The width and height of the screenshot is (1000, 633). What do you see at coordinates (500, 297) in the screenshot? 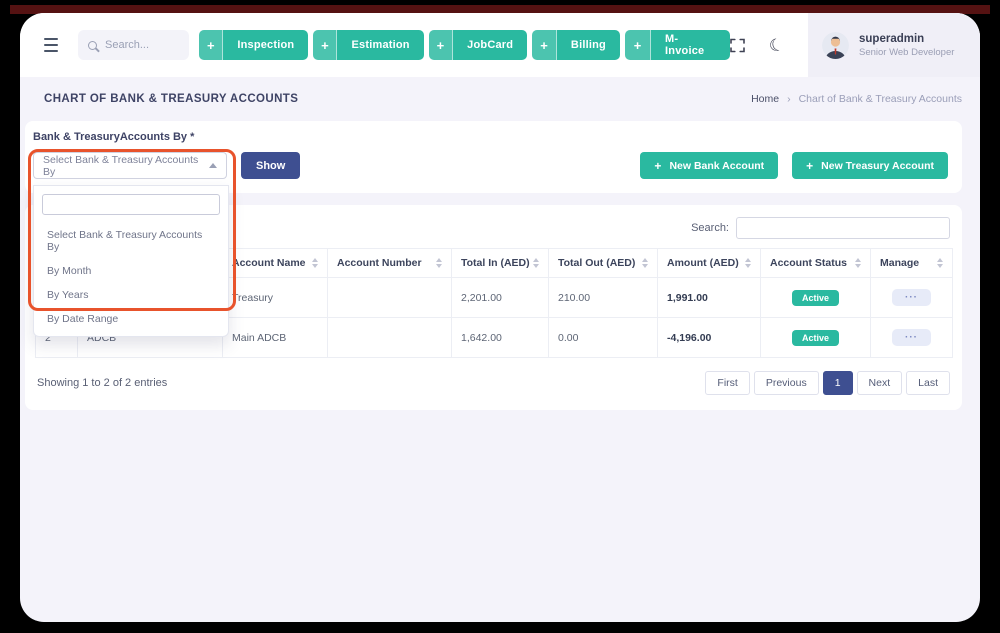
I see `cell-total-in: 2,201.00` at bounding box center [500, 297].